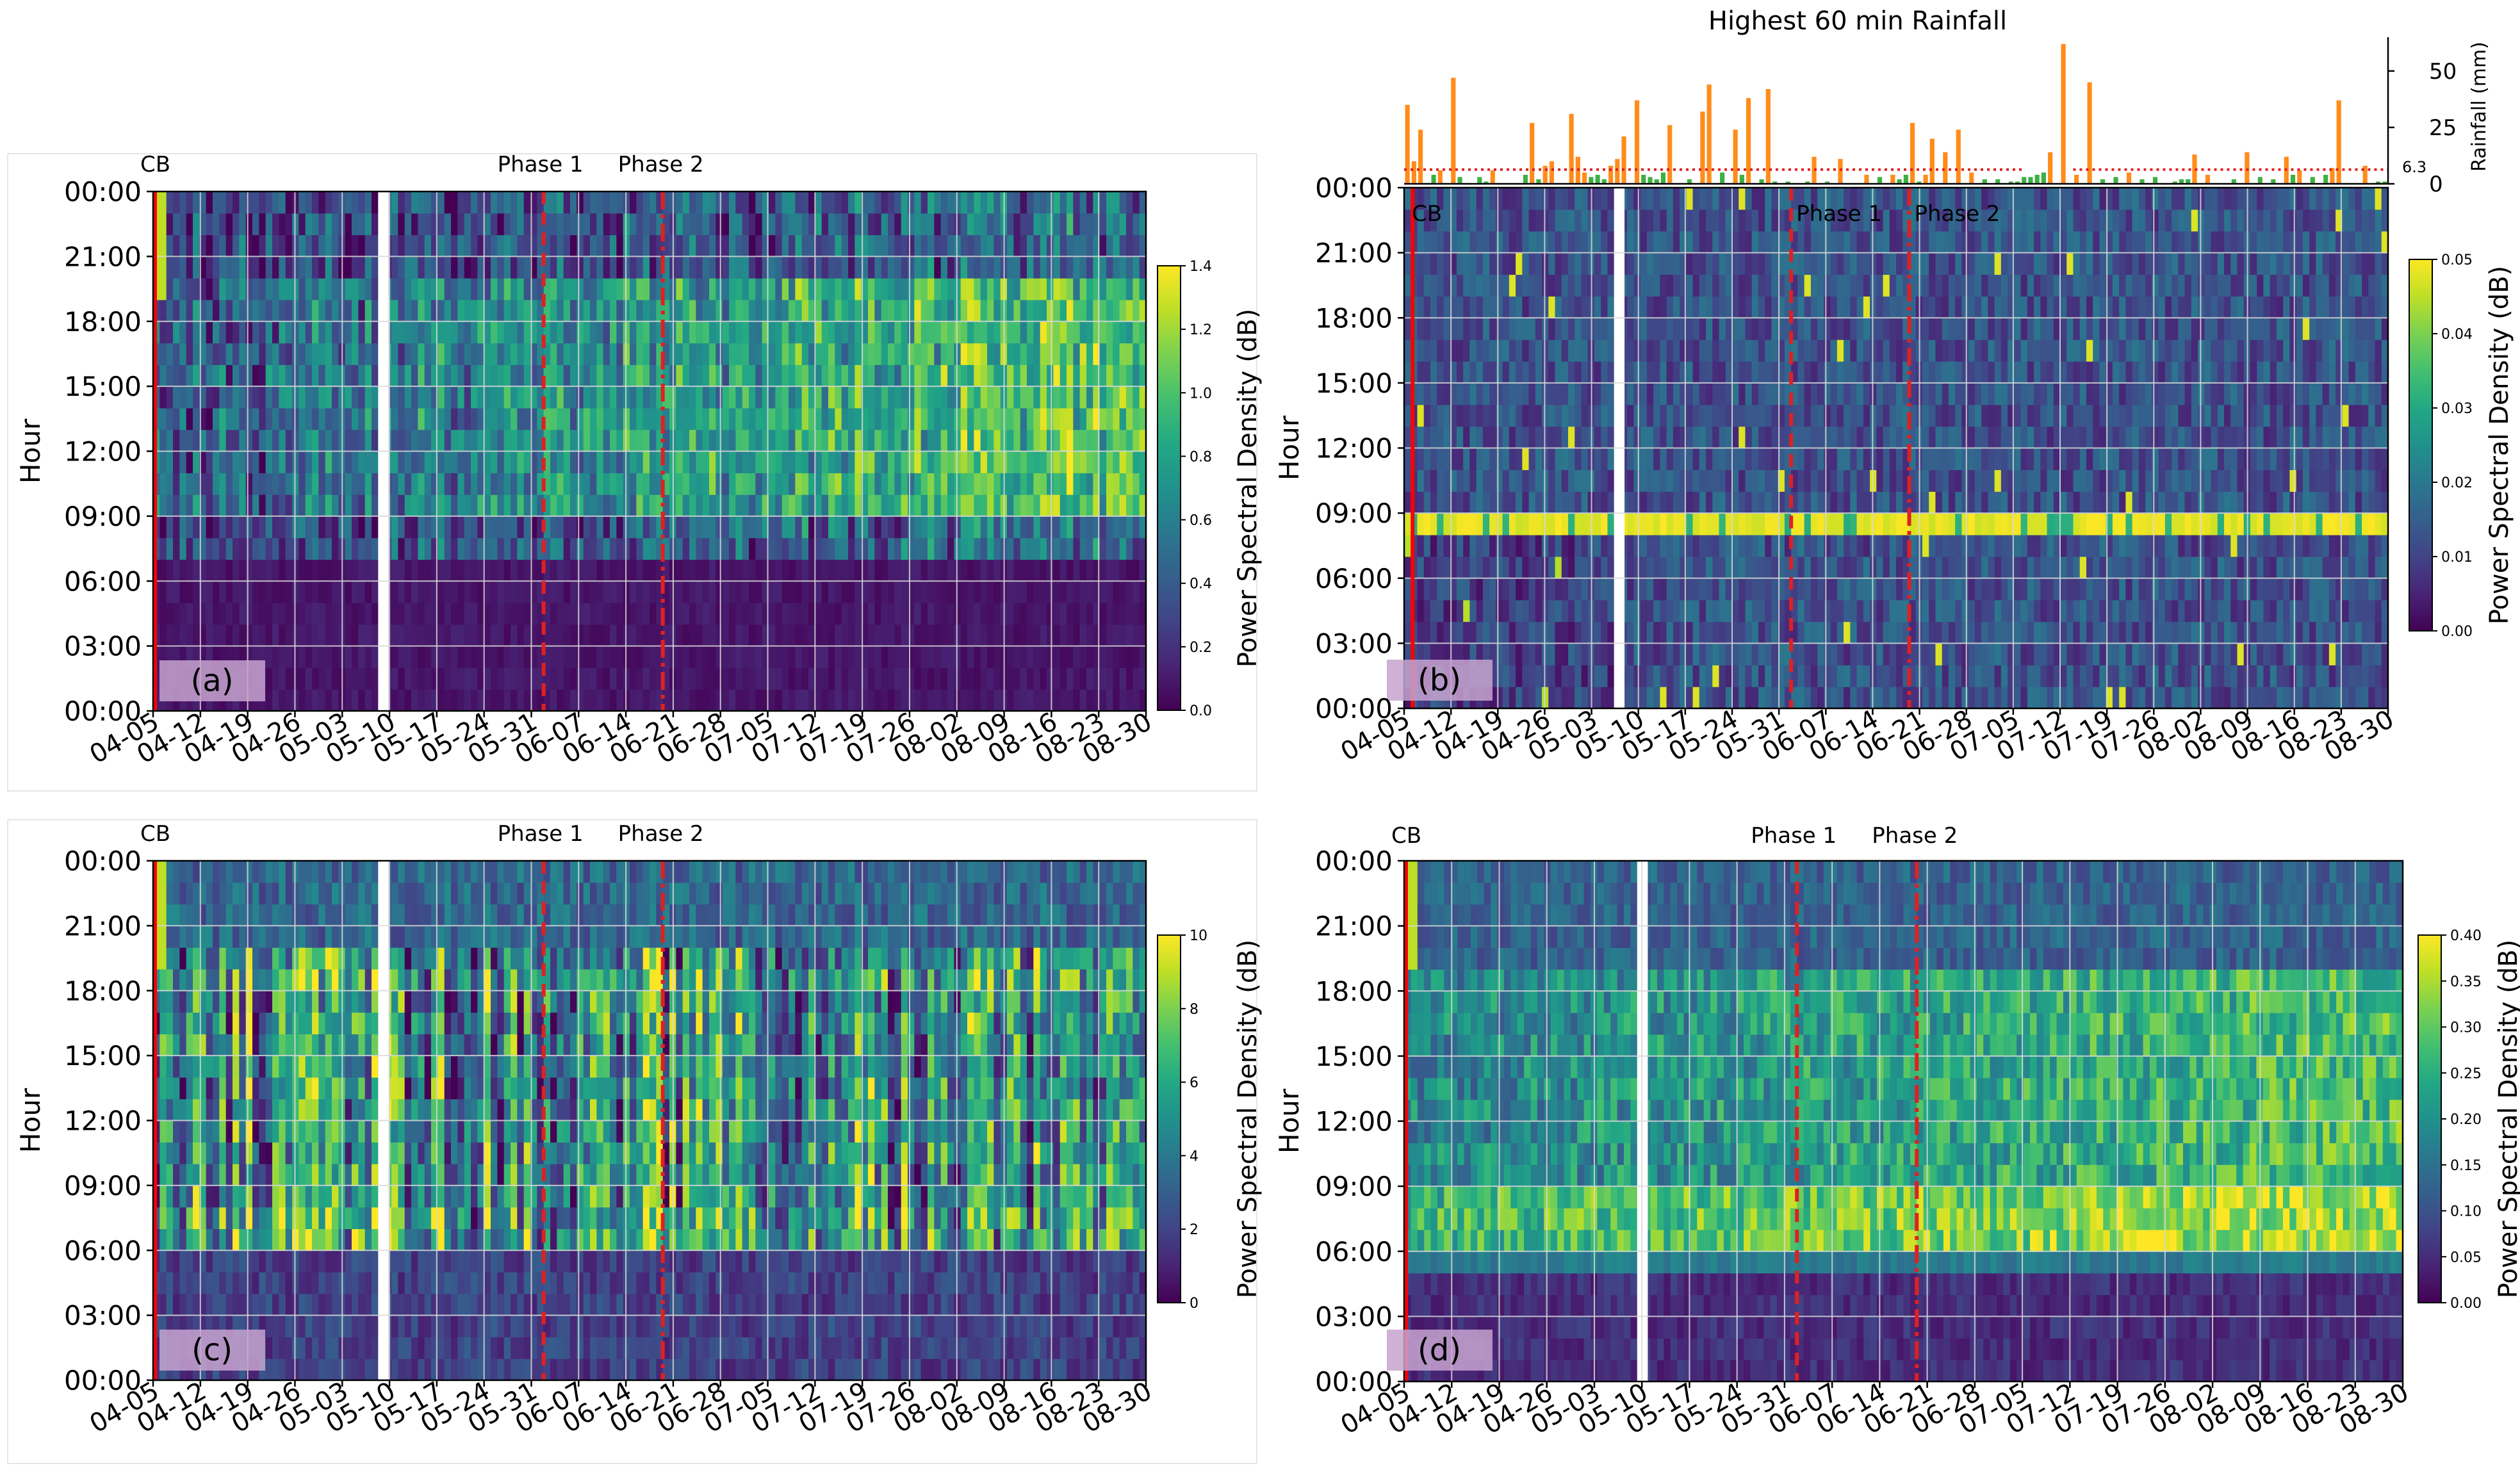 Image resolution: width=2520 pixels, height=1475 pixels. Describe the element at coordinates (212, 680) in the screenshot. I see `panel-label-box` at that location.